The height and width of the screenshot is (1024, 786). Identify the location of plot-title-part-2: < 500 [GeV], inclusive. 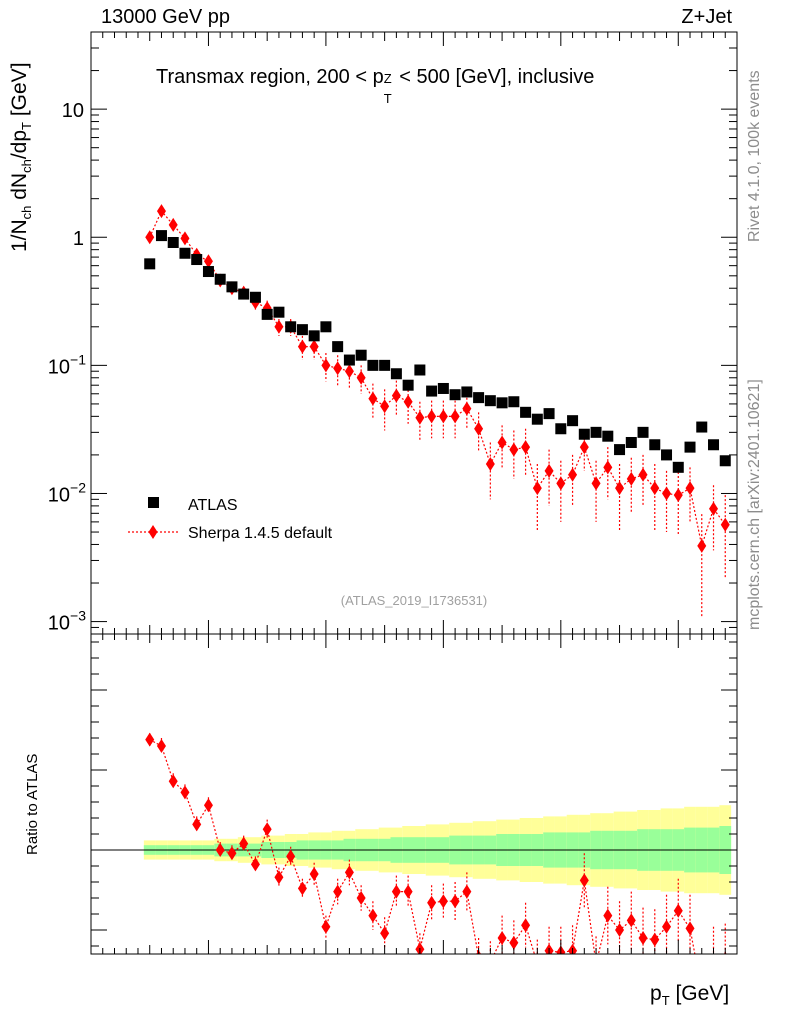
(494, 77).